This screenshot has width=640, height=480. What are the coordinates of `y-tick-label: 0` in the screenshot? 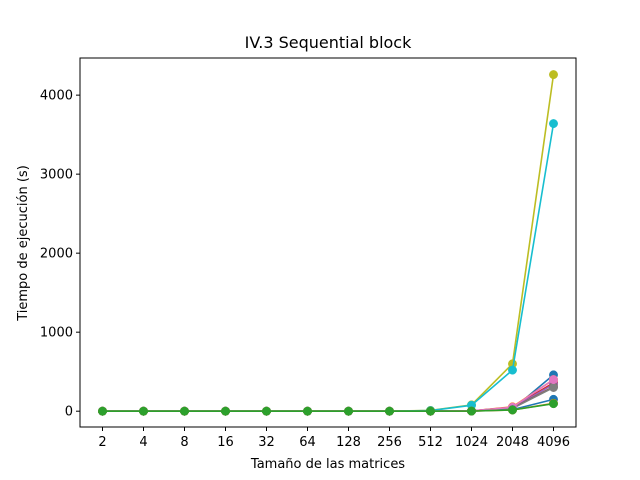 It's located at (69, 412).